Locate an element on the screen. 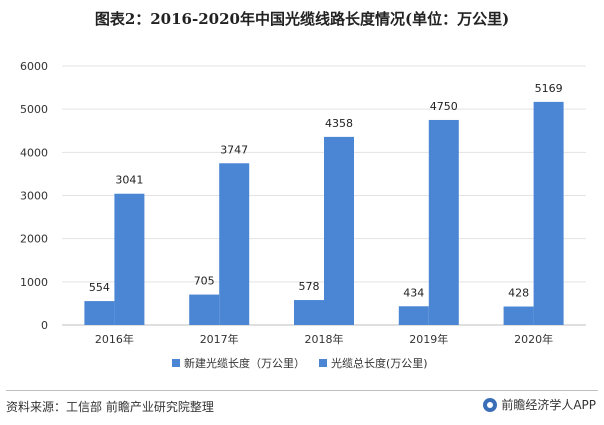 This screenshot has height=425, width=604. x-axis-ticks: 2016年 2017年 2018年 2019年 2020年 is located at coordinates (324, 339).